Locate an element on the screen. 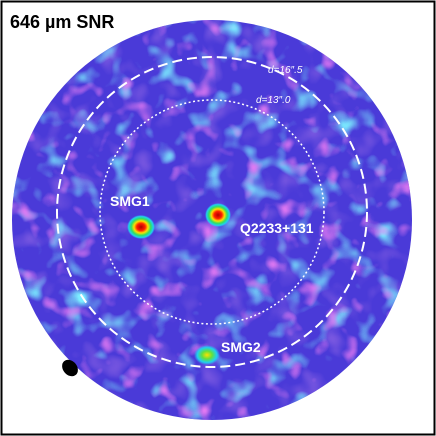 This screenshot has width=436, height=436. source-smg2 is located at coordinates (207, 355).